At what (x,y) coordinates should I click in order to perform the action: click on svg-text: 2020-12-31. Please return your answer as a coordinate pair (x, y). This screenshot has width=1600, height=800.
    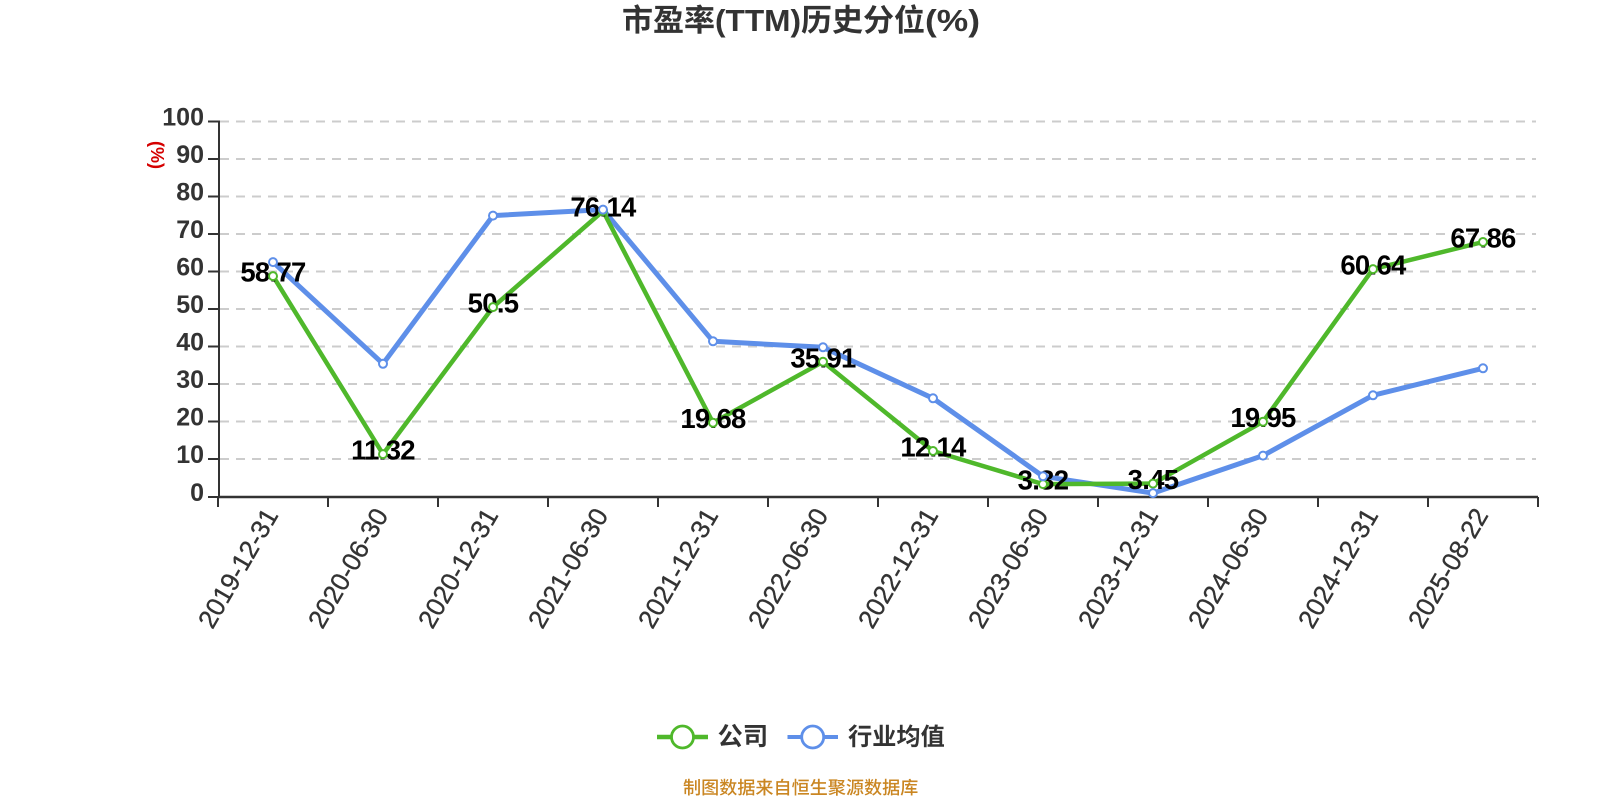
    Looking at the image, I should click on (458, 568).